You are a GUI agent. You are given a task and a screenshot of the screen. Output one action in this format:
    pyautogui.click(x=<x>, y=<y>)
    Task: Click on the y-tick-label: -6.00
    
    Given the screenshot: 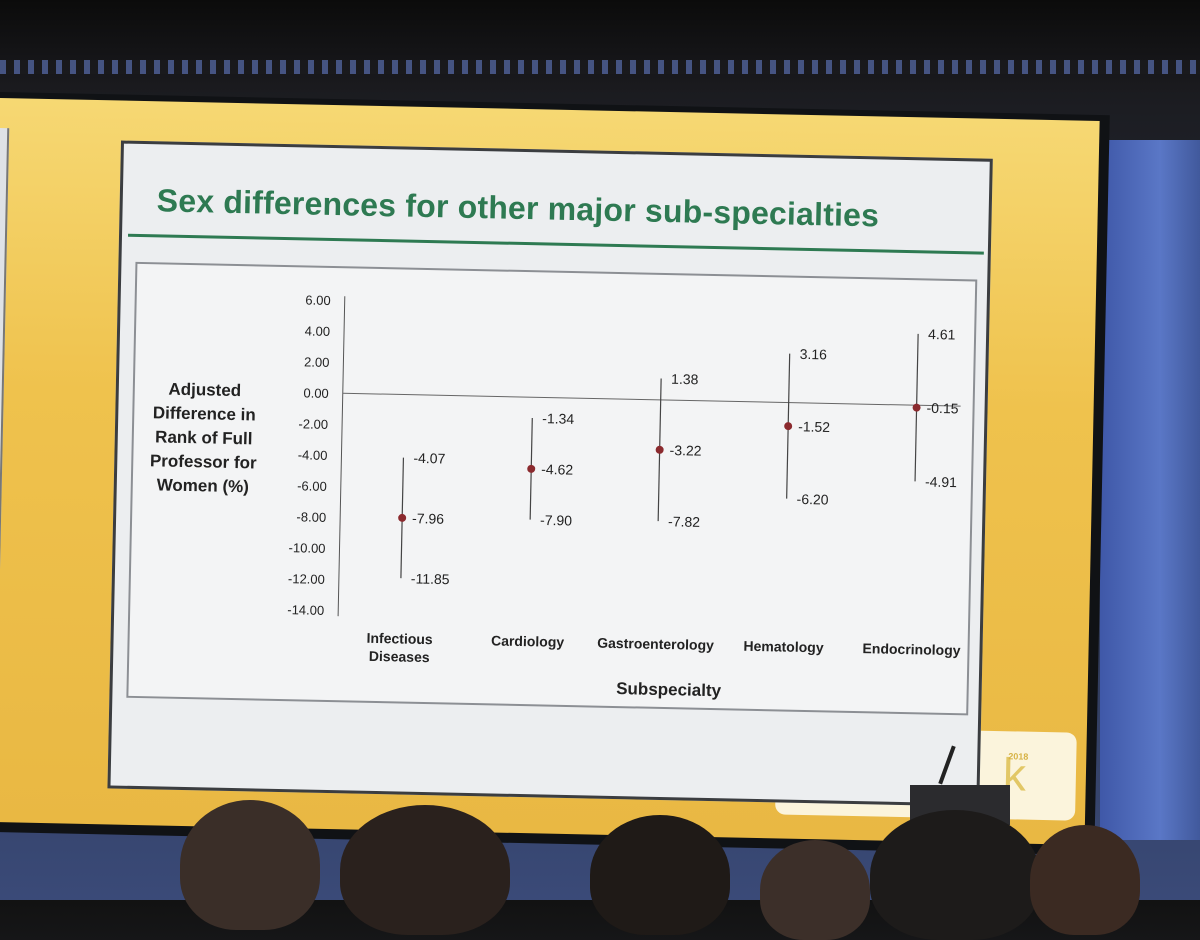 What is the action you would take?
    pyautogui.click(x=312, y=486)
    